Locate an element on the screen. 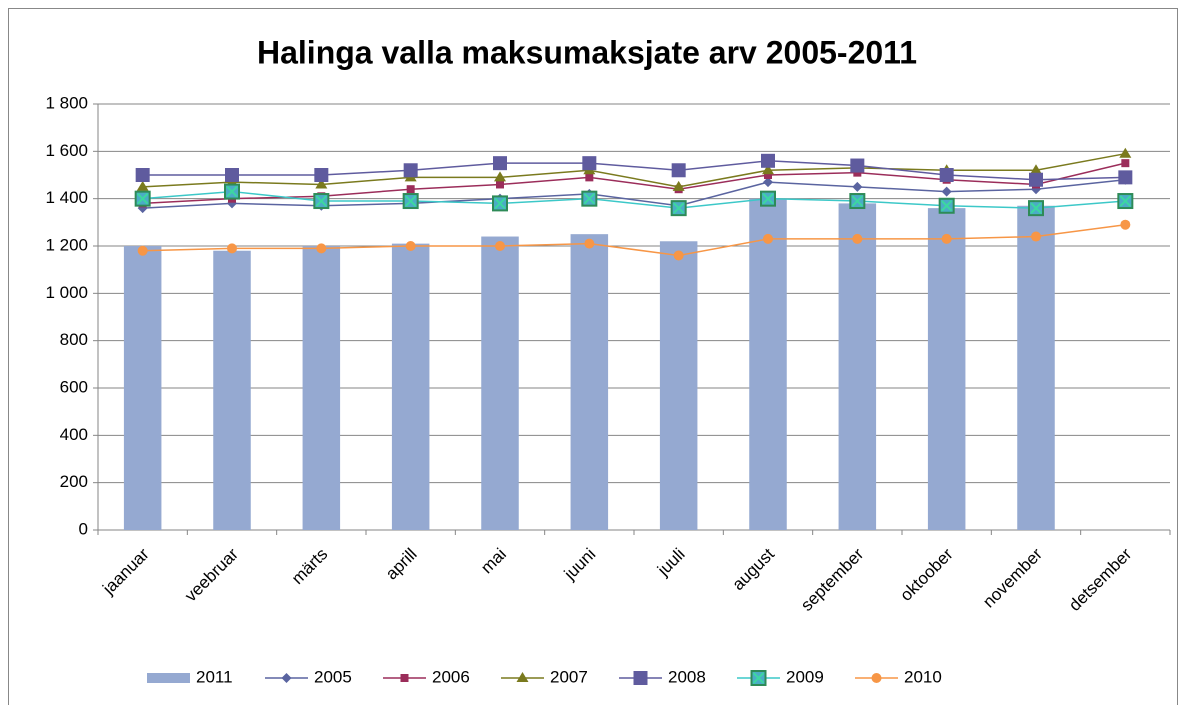  y-tick-label: 1 200 is located at coordinates (66, 244).